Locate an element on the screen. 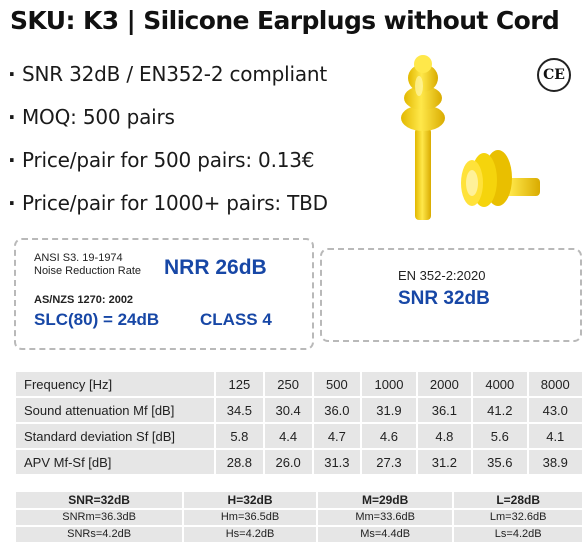 The image size is (586, 552). page-title: SKU: K3 | Silicone Earplugs without Cord is located at coordinates (285, 20).